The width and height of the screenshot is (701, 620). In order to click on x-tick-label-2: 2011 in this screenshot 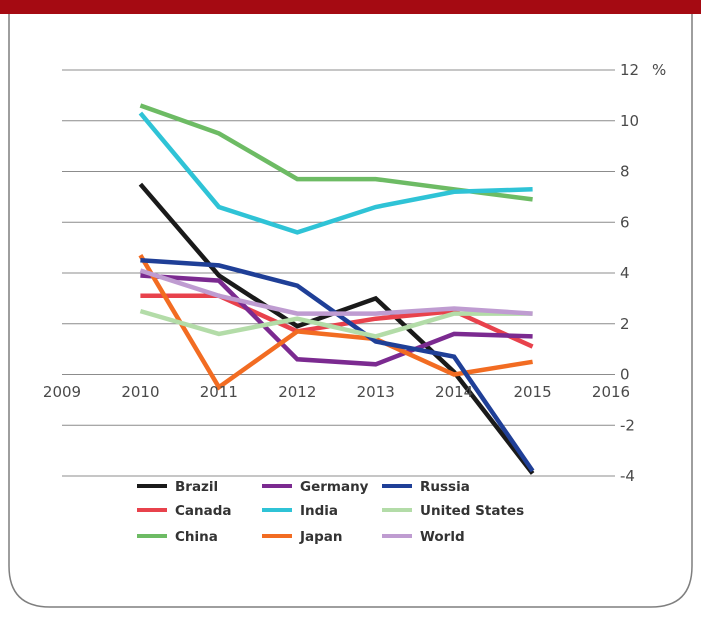, I will do `click(219, 392)`.